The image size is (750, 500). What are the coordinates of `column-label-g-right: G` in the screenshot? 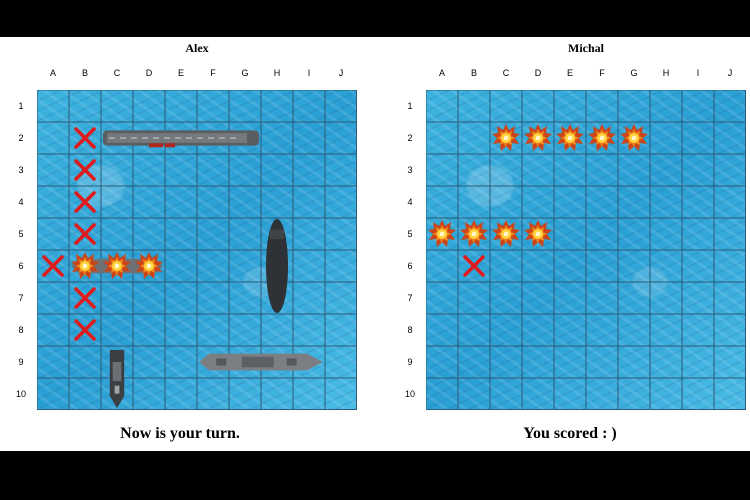 It's located at (634, 73).